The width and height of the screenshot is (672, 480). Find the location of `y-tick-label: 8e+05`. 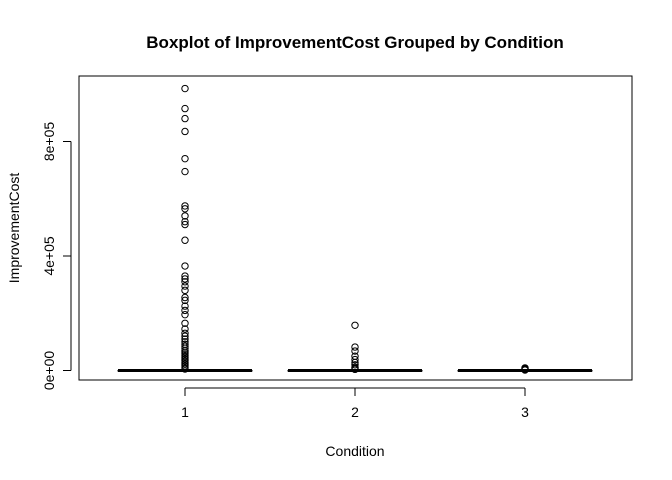

y-tick-label: 8e+05 is located at coordinates (49, 142).